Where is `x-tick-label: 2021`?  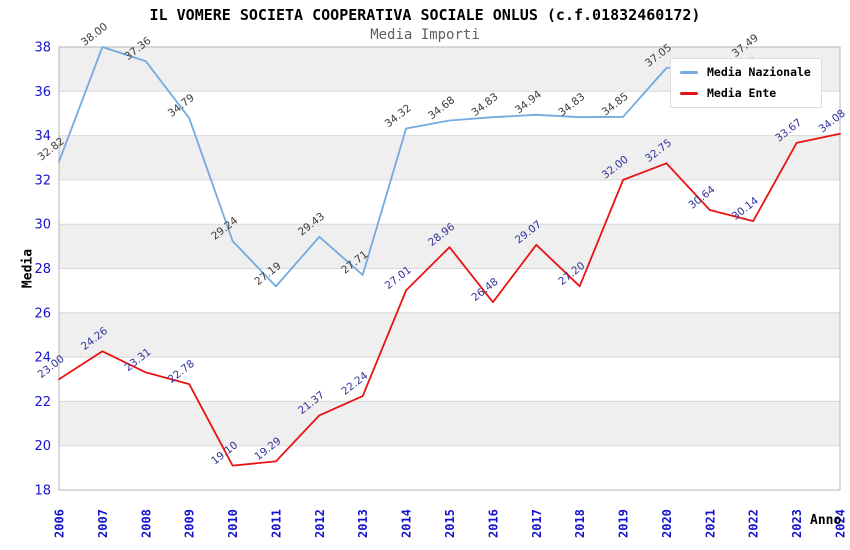 x-tick-label: 2021 is located at coordinates (710, 523).